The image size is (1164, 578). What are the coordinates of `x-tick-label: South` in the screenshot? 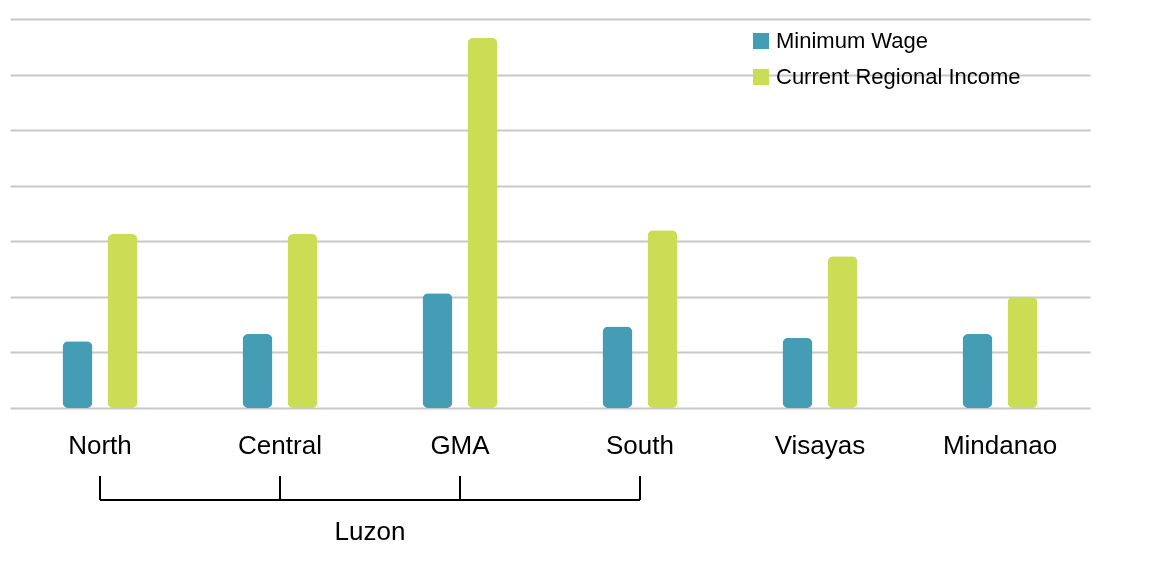 It's located at (640, 444).